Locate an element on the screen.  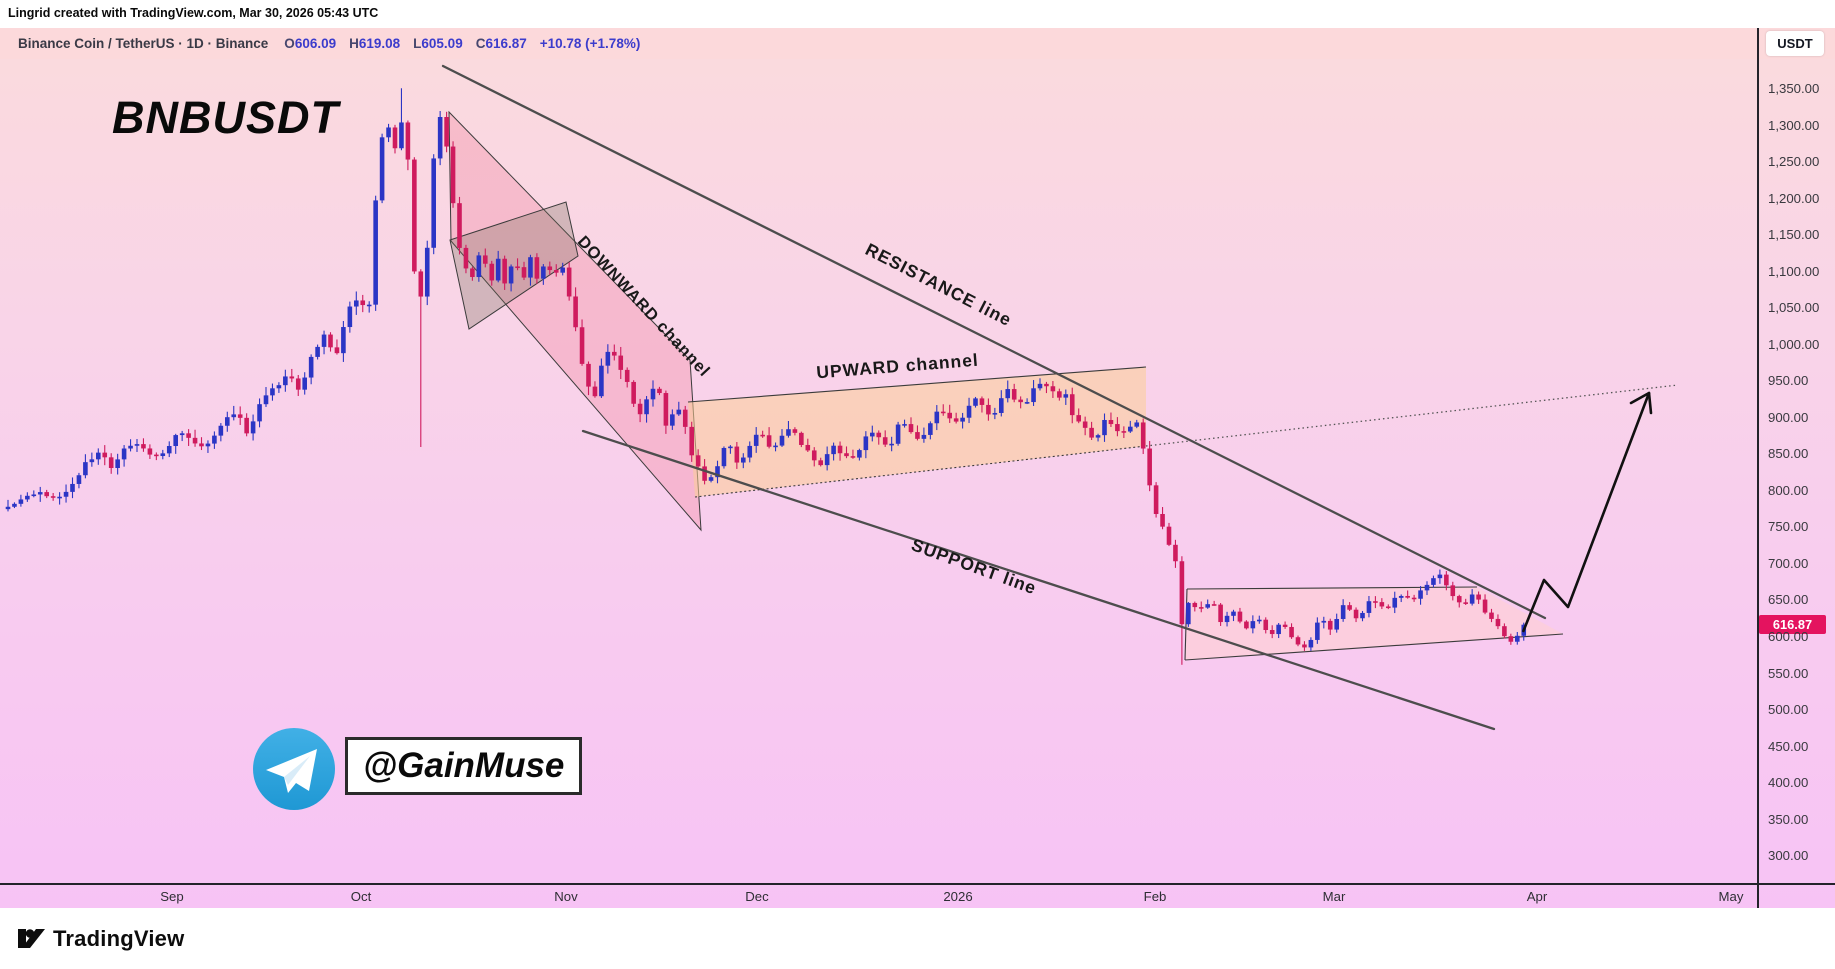
current-price-badge: 616.87 is located at coordinates (1792, 625).